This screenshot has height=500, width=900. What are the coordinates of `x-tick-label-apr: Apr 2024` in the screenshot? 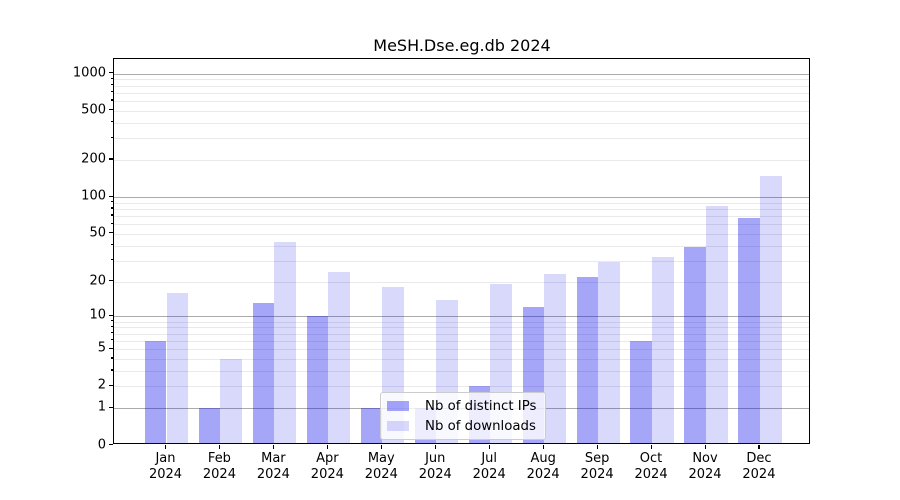 It's located at (327, 466).